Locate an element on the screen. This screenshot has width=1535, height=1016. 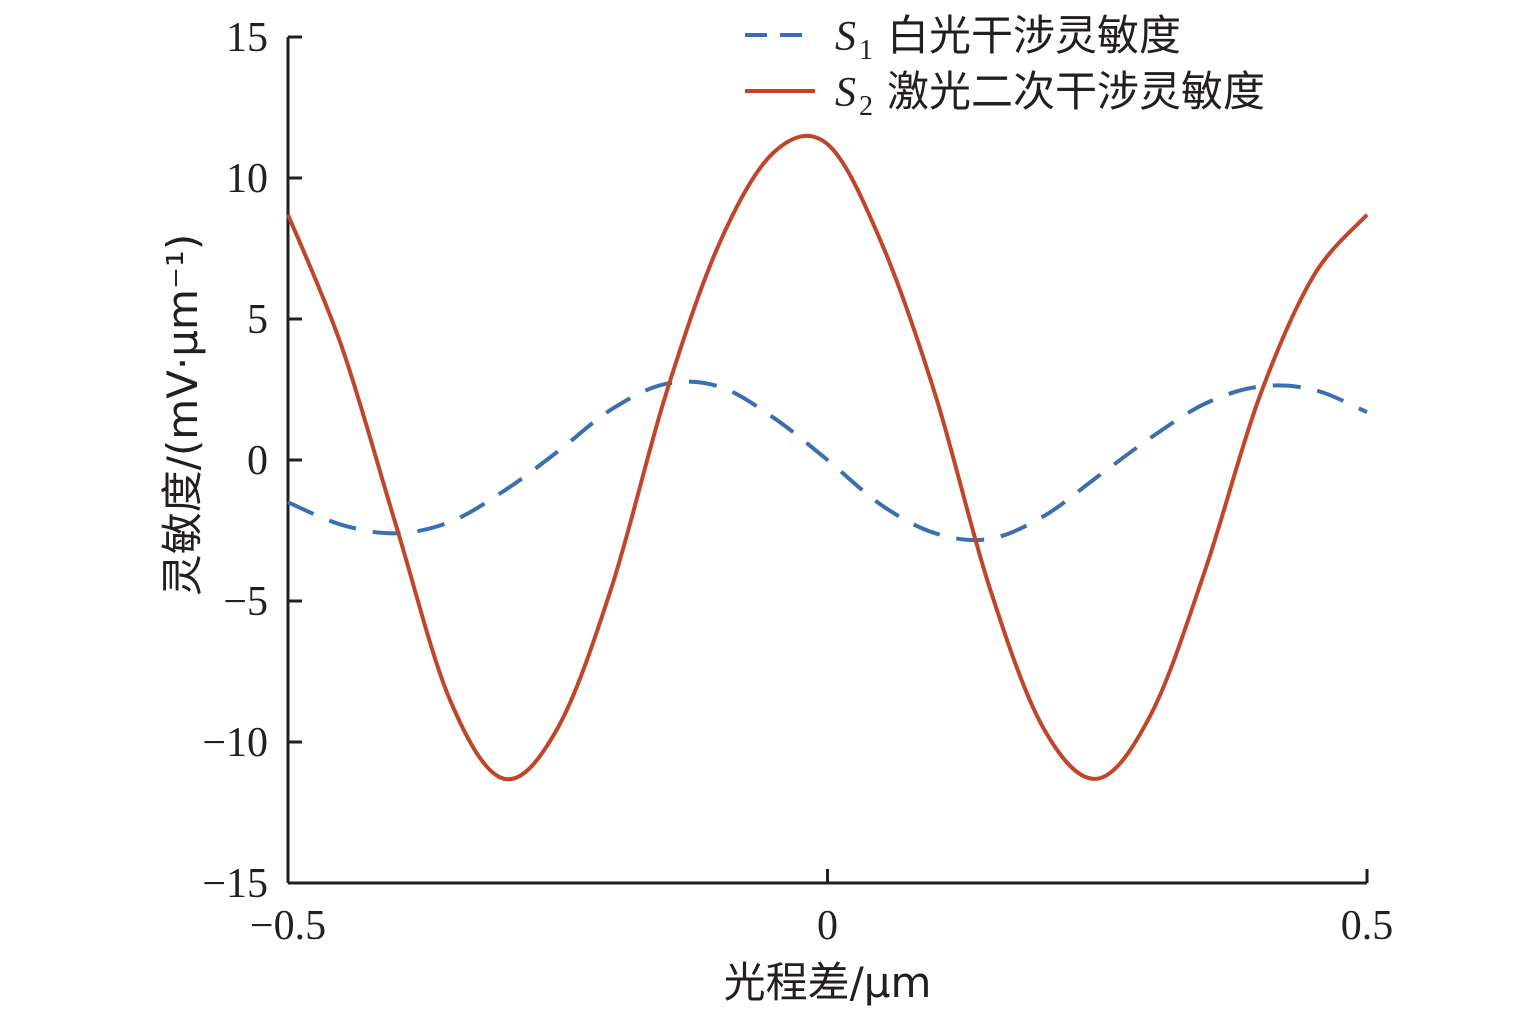
y-tick-label: −5 is located at coordinates (245, 602).